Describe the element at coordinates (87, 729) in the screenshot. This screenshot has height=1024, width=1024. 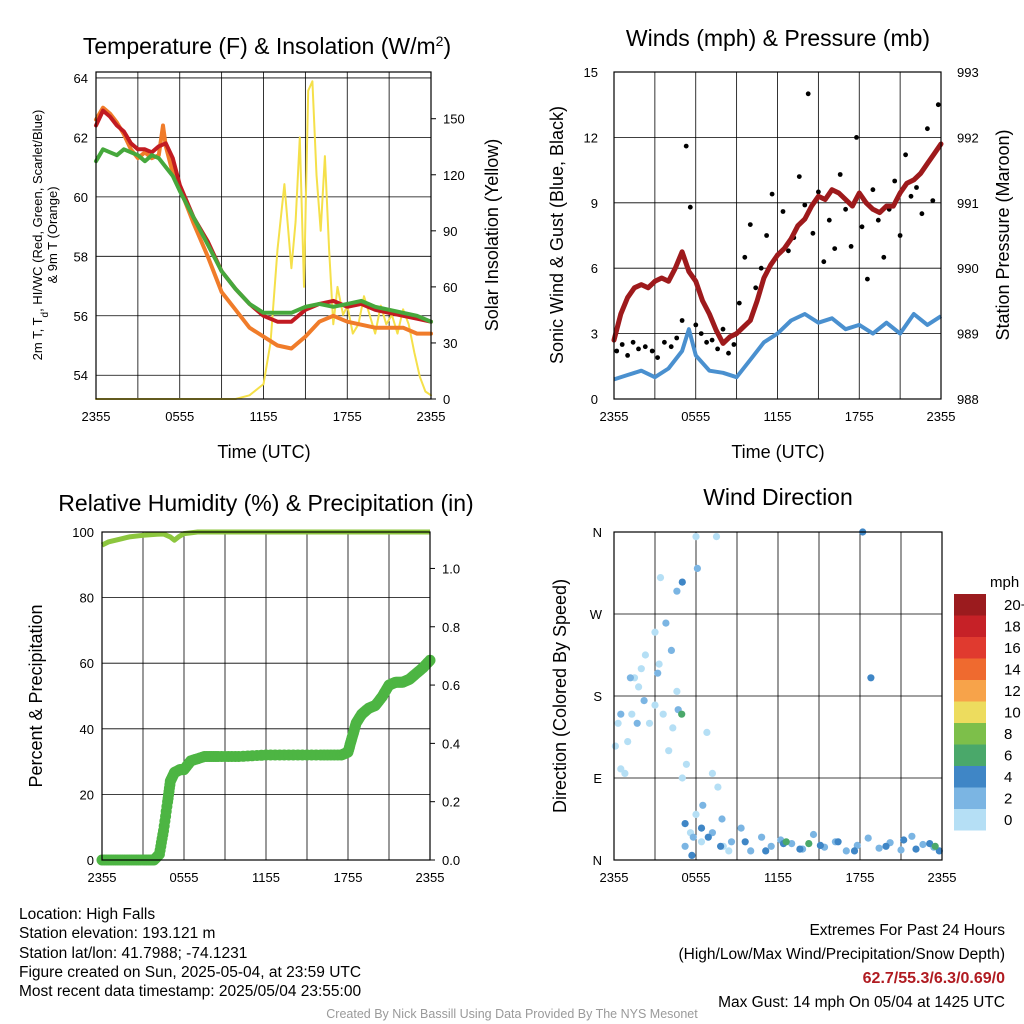
I see `y-tick-label: 40` at that location.